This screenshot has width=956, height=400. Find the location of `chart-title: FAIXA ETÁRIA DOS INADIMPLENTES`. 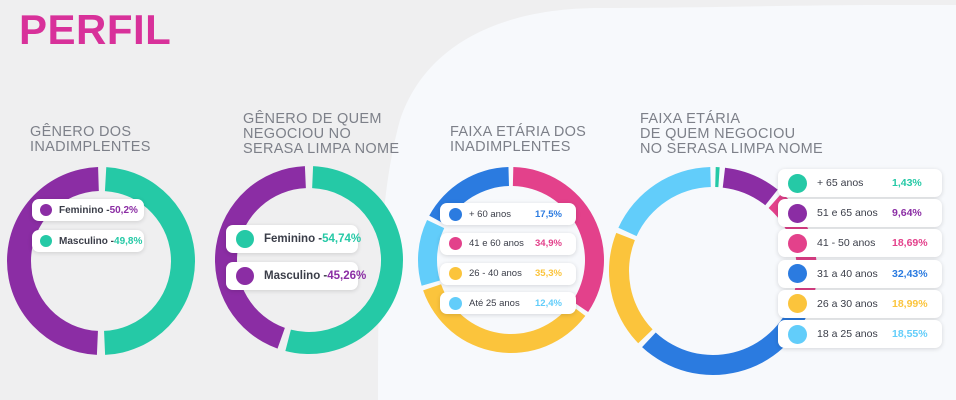

chart-title: FAIXA ETÁRIA DOS INADIMPLENTES is located at coordinates (518, 139).